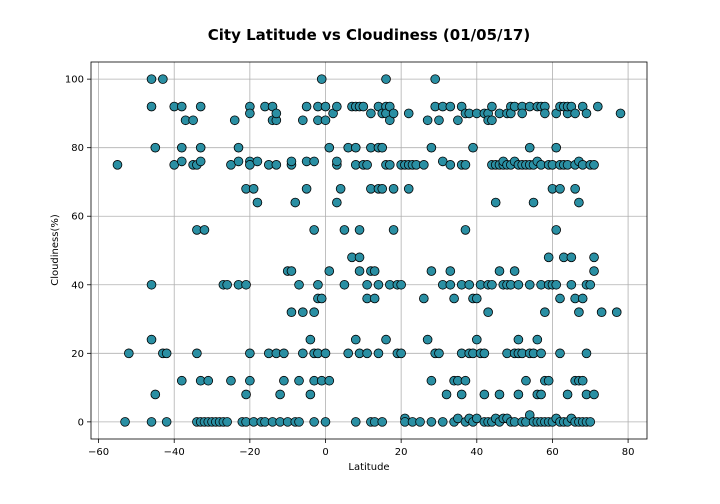 The height and width of the screenshot is (504, 720). Describe the element at coordinates (174, 452) in the screenshot. I see `x-tick-label: −40` at that location.